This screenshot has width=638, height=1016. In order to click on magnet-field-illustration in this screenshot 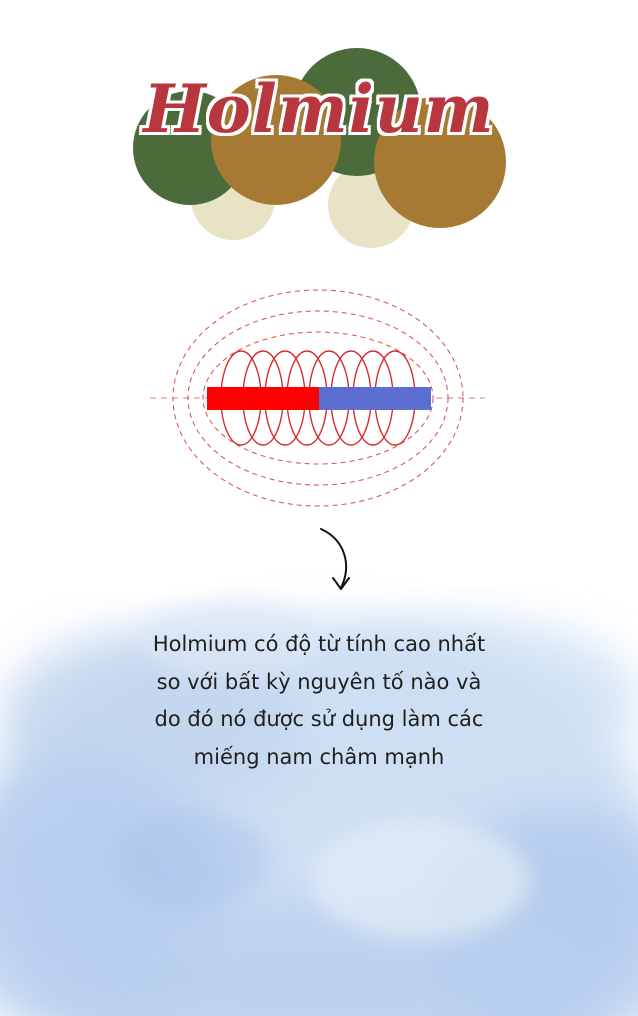, I will do `click(317, 398)`.